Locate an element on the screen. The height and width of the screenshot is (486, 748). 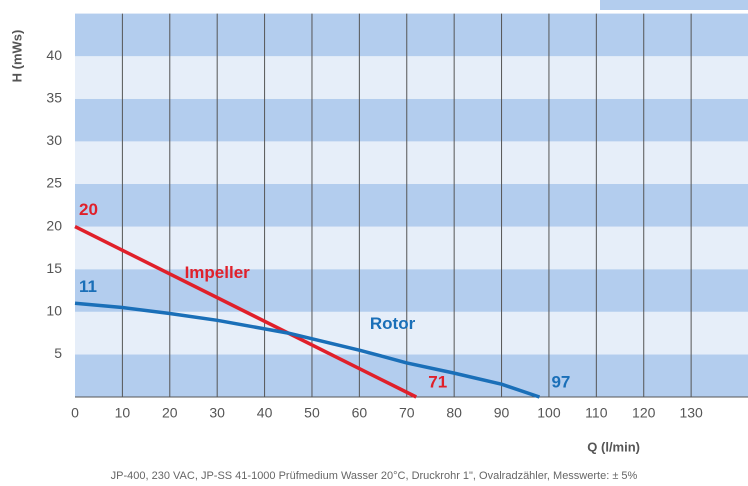
x-axis-label: Q (l/min) is located at coordinates (613, 446).